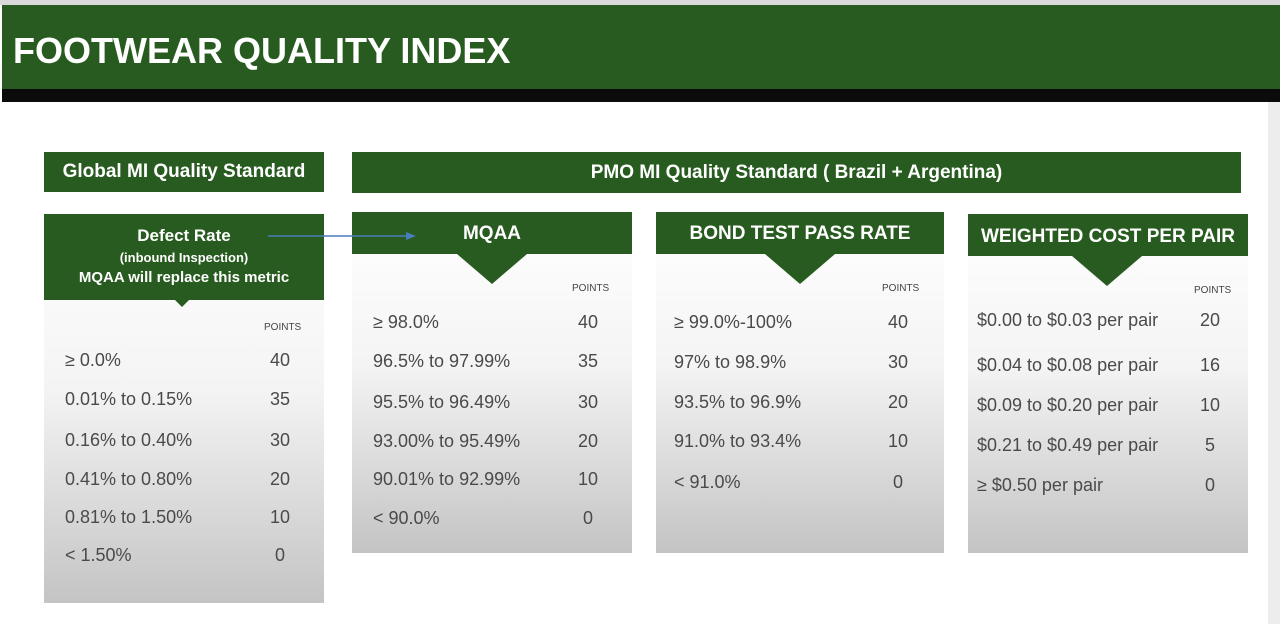 The width and height of the screenshot is (1280, 624). What do you see at coordinates (129, 479) in the screenshot?
I see `row-label: 0.41% to 0.80%` at bounding box center [129, 479].